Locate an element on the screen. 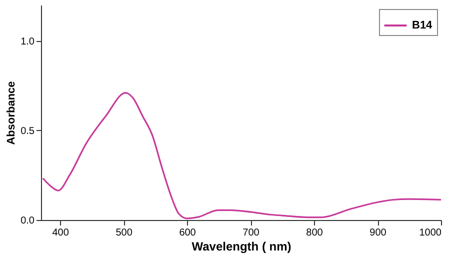 The height and width of the screenshot is (272, 474). y-tick-label: 1.0 is located at coordinates (27, 42).